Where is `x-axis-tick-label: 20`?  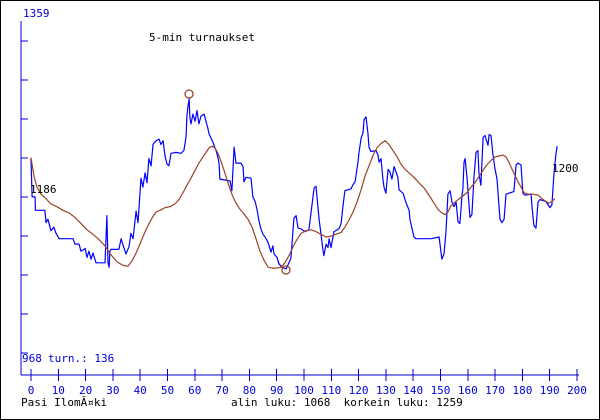
x-axis-tick-label: 20 is located at coordinates (85, 390).